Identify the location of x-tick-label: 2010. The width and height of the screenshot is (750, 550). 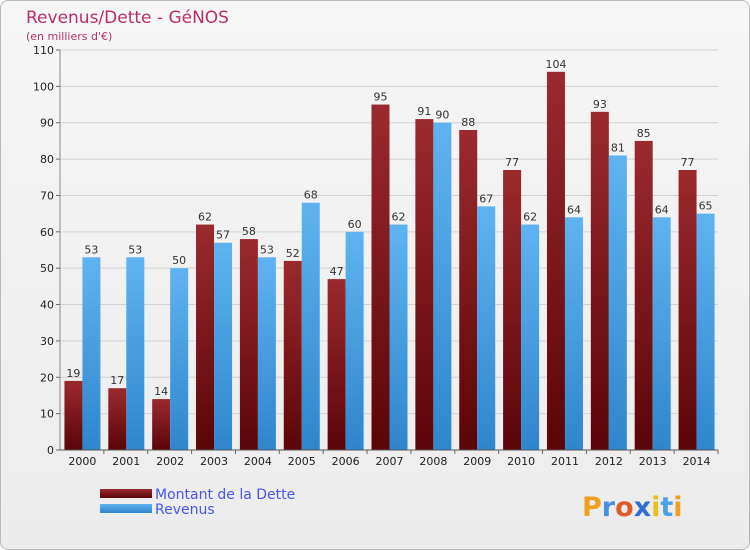
(521, 461).